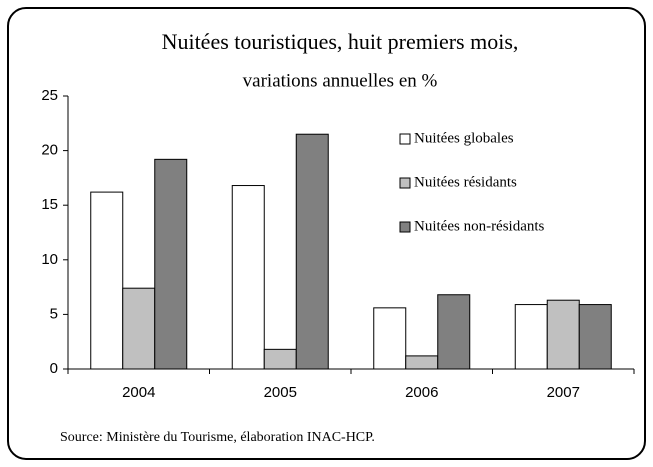  What do you see at coordinates (54, 368) in the screenshot?
I see `y-tick-label: 0` at bounding box center [54, 368].